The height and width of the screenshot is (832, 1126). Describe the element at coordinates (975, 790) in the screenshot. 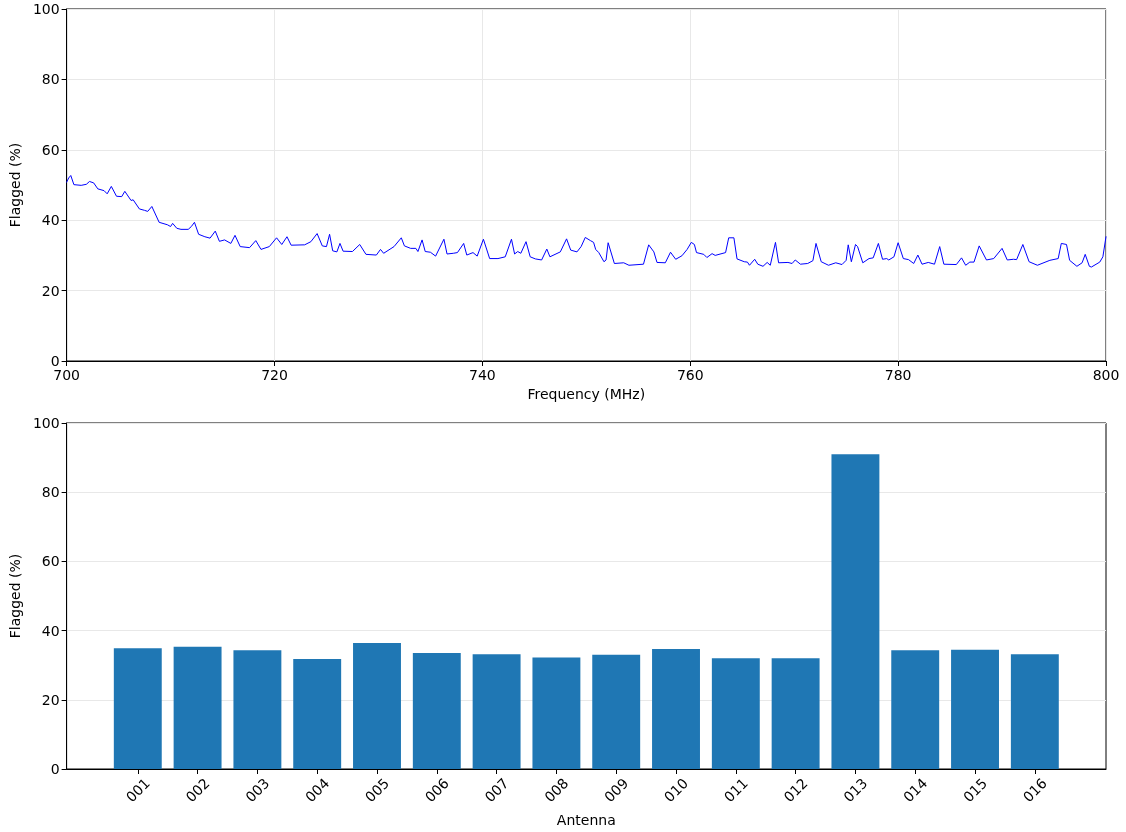

I see `x-tick-label: 015` at that location.